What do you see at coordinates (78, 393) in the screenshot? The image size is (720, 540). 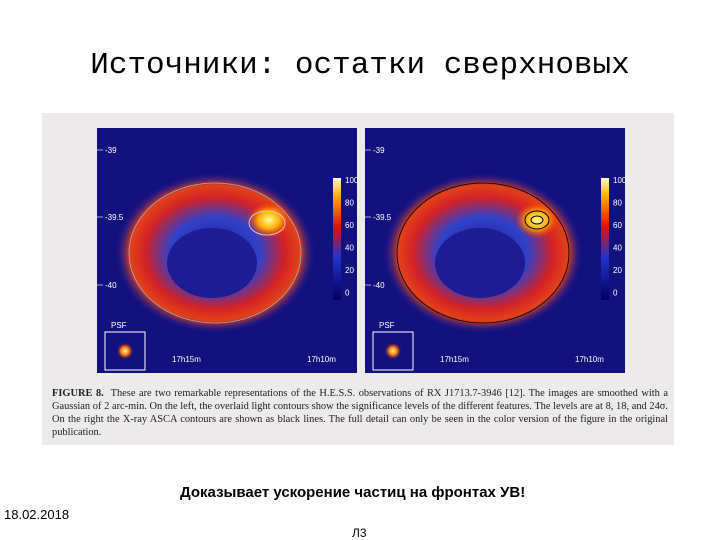 I see `caption-label: FIGURE 8.` at bounding box center [78, 393].